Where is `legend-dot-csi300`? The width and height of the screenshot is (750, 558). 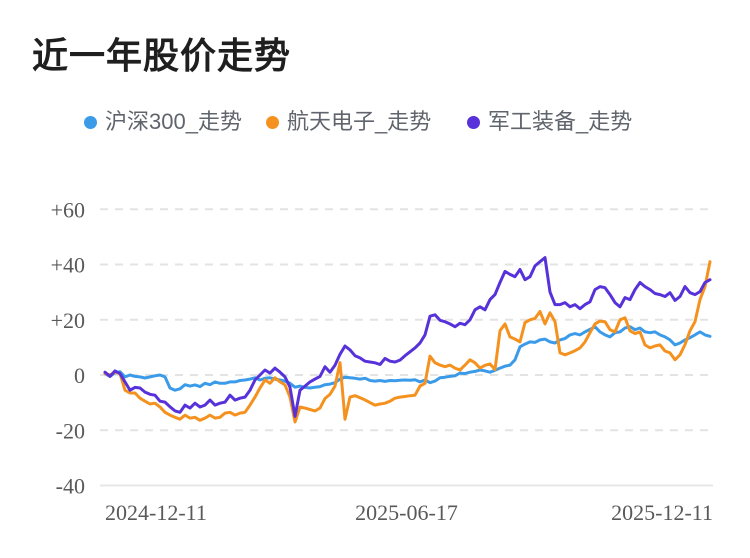
legend-dot-csi300 is located at coordinates (90, 122).